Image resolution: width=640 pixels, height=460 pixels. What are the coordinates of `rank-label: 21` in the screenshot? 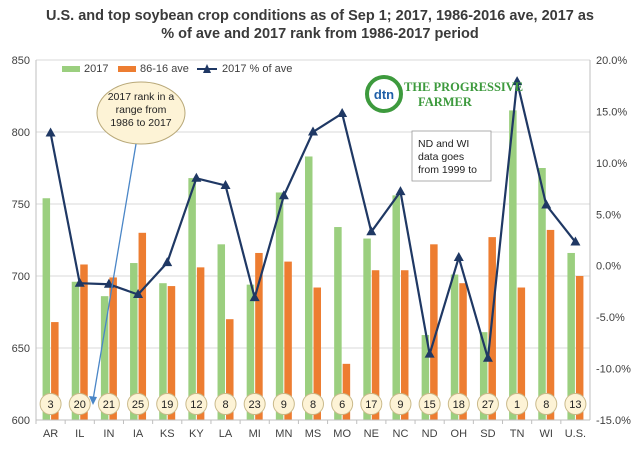 It's located at (109, 405).